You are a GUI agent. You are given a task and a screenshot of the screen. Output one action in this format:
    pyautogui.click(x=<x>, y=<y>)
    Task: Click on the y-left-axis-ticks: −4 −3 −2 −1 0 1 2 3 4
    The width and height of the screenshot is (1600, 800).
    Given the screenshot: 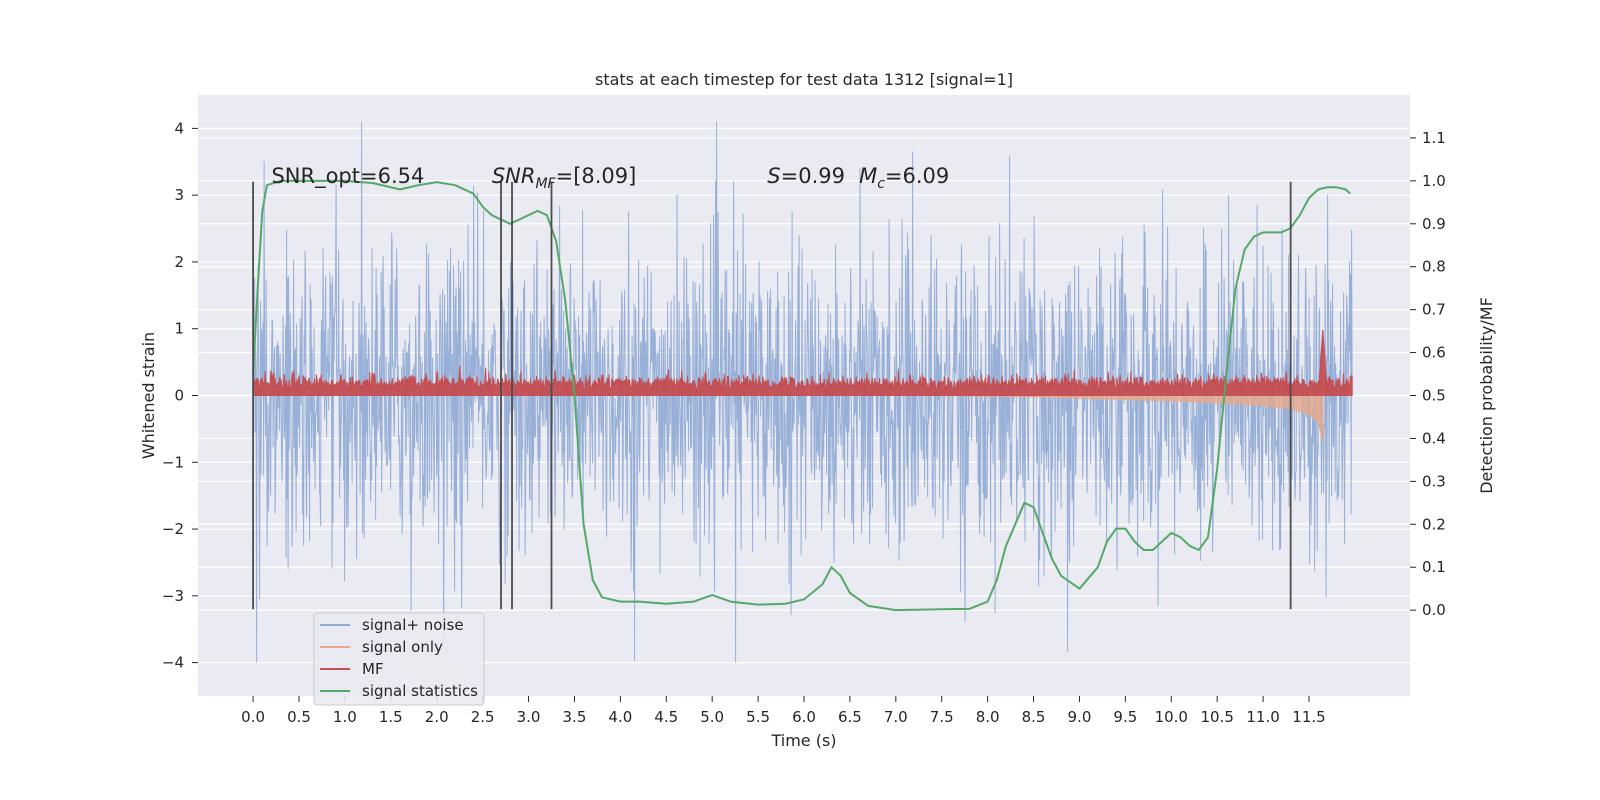 What is the action you would take?
    pyautogui.click(x=180, y=395)
    